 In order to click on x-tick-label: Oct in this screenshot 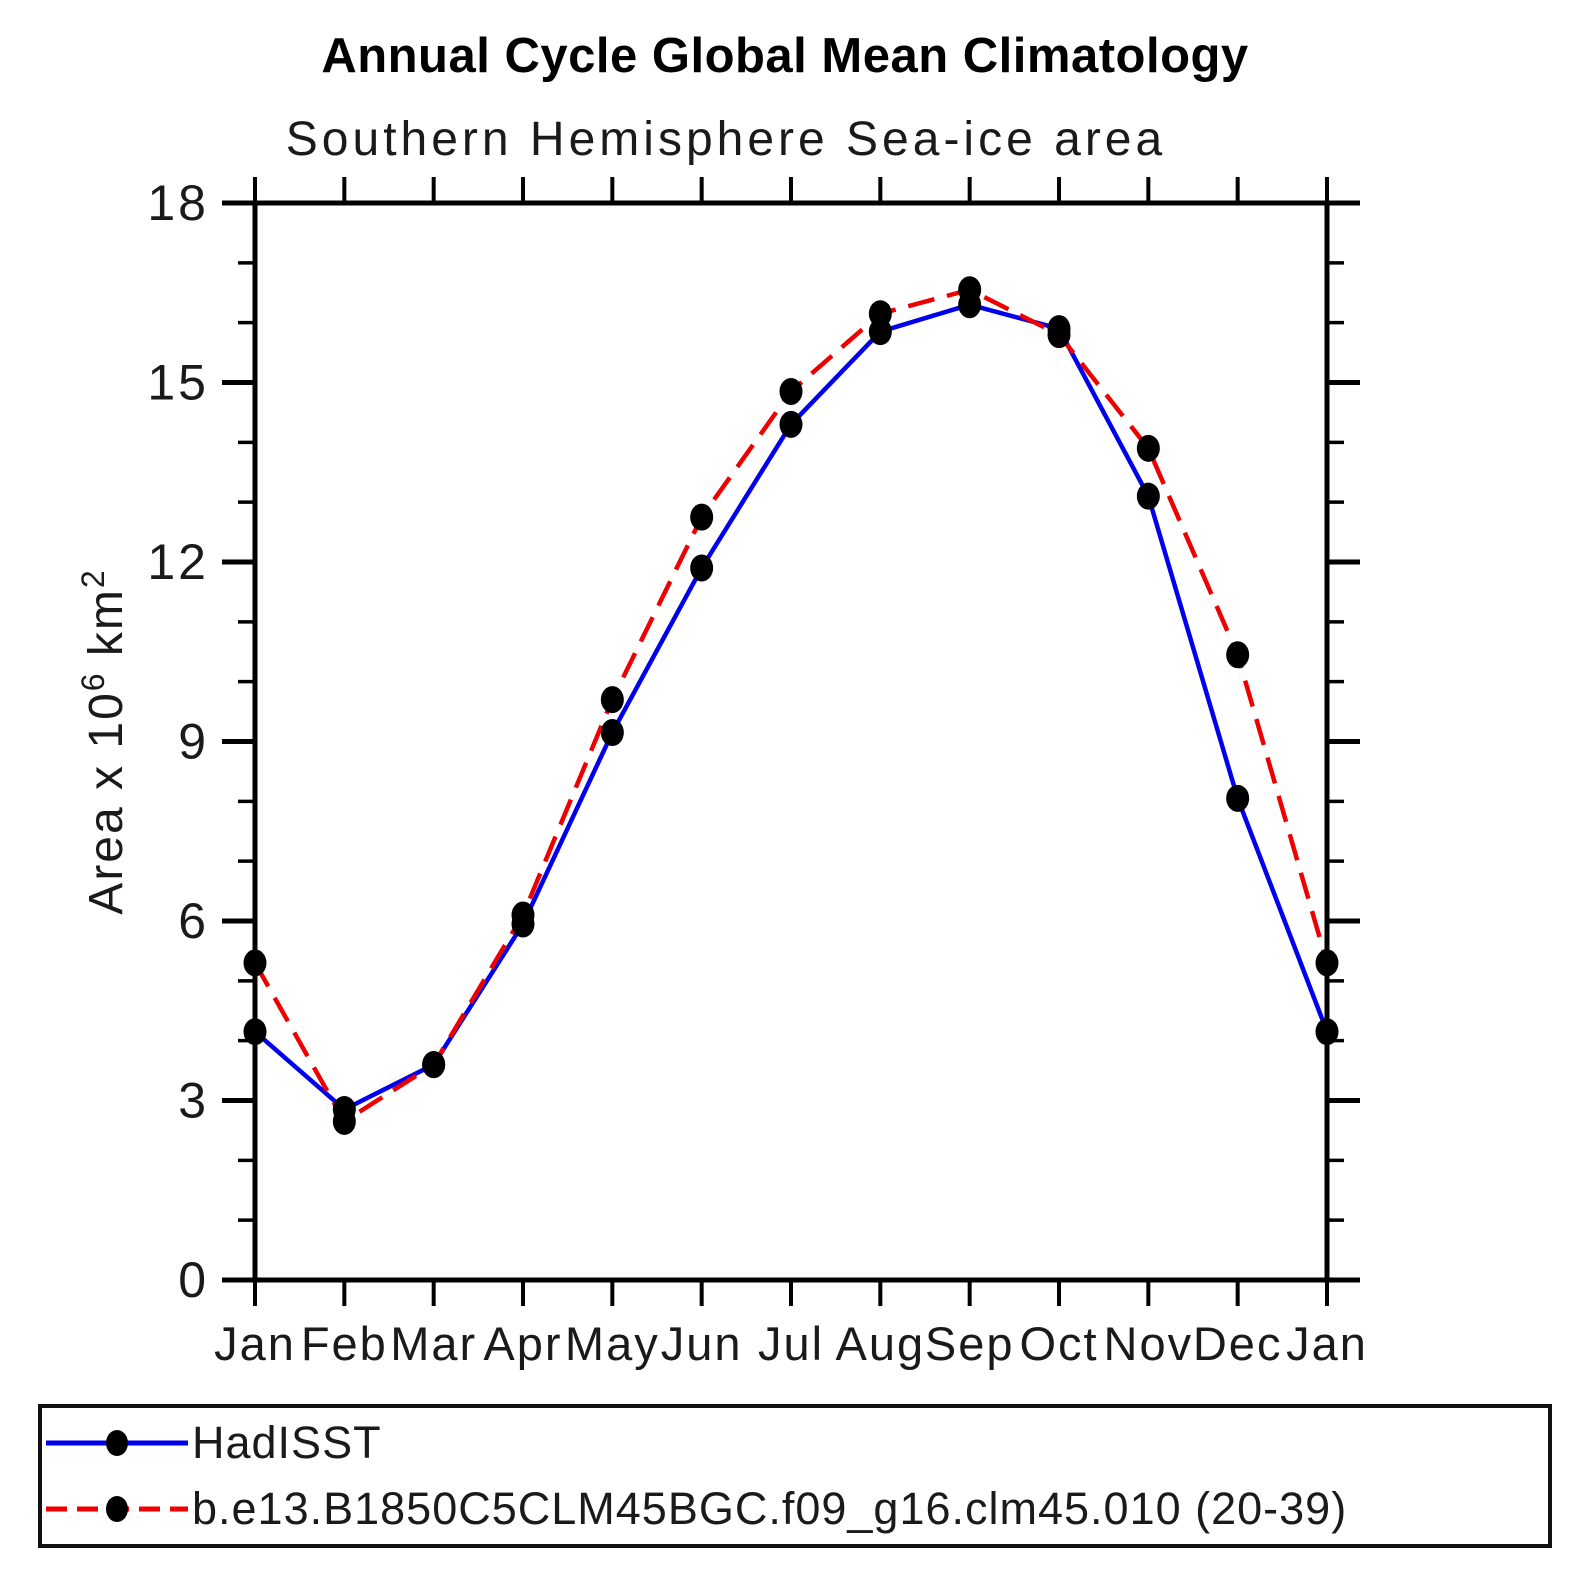, I will do `click(1058, 1343)`.